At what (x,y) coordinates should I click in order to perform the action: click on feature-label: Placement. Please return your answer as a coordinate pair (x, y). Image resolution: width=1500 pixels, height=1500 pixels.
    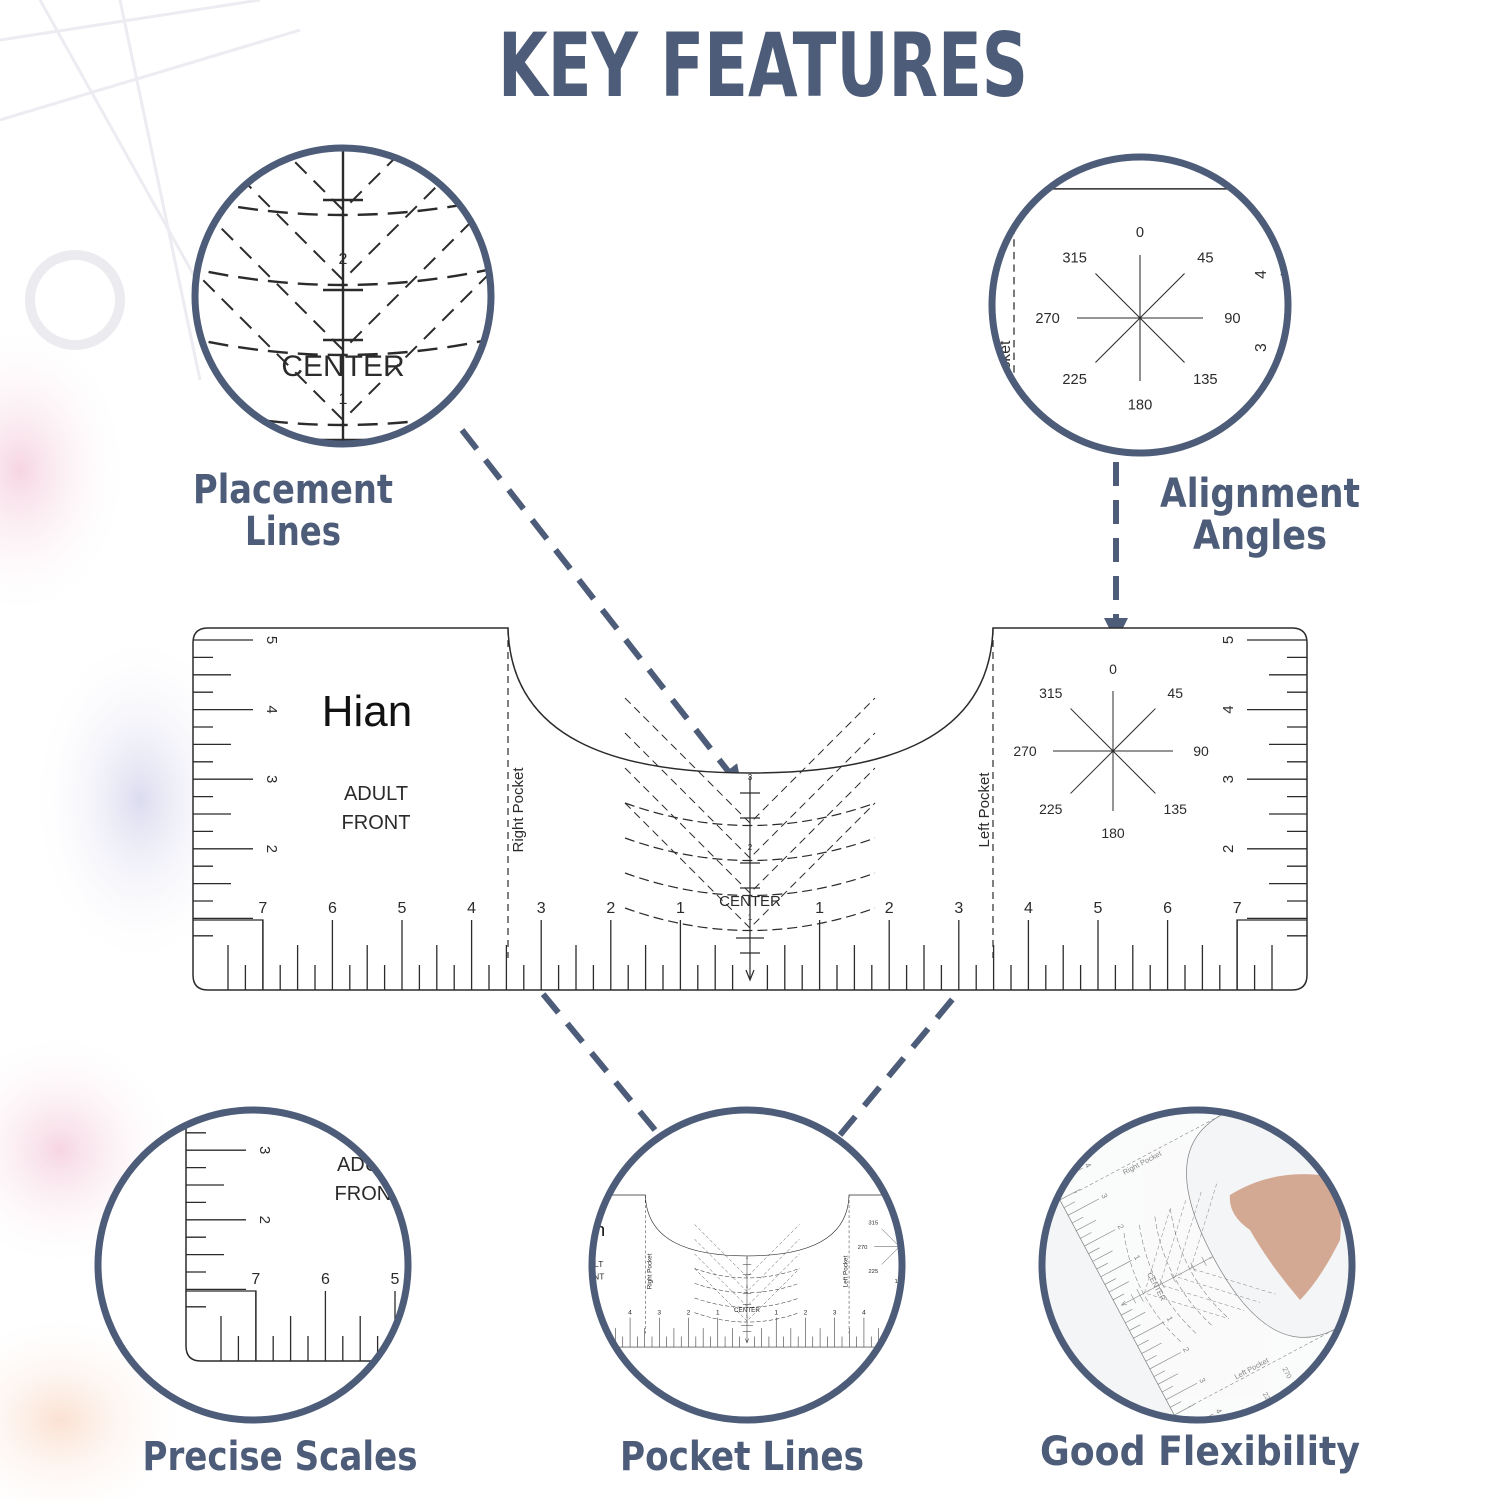
    Looking at the image, I should click on (293, 490).